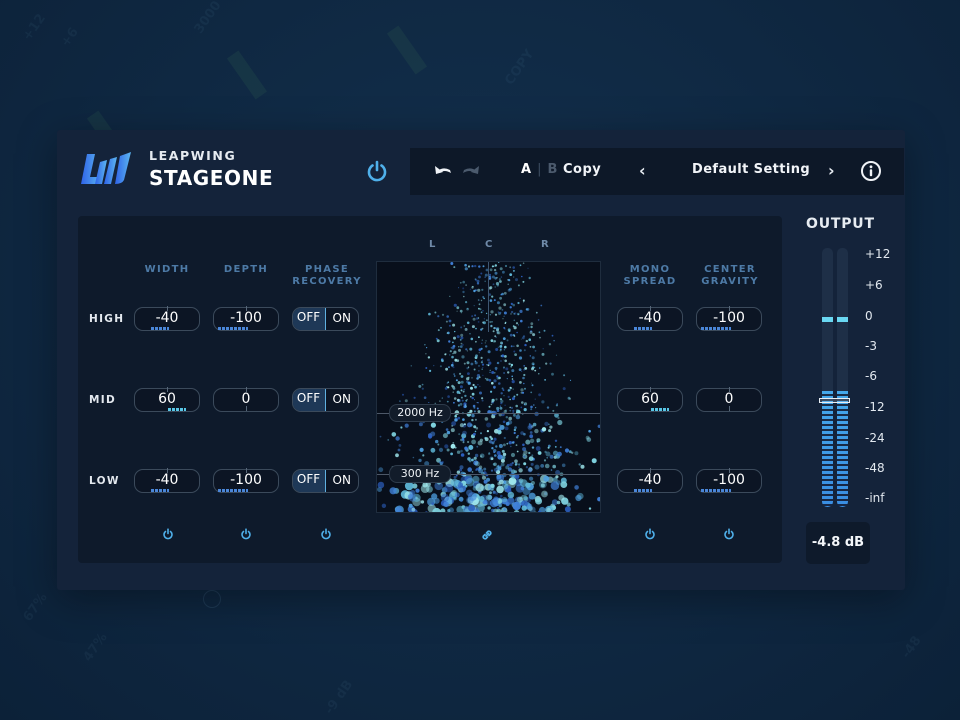 The height and width of the screenshot is (720, 960). Describe the element at coordinates (650, 399) in the screenshot. I see `mono-spread-mid-knob: 60` at that location.